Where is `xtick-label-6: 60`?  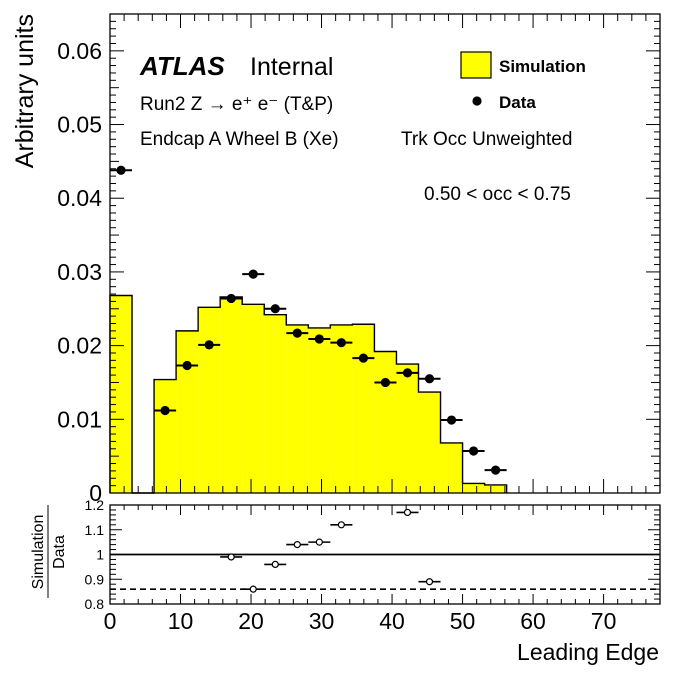
xtick-label-6: 60 is located at coordinates (533, 621).